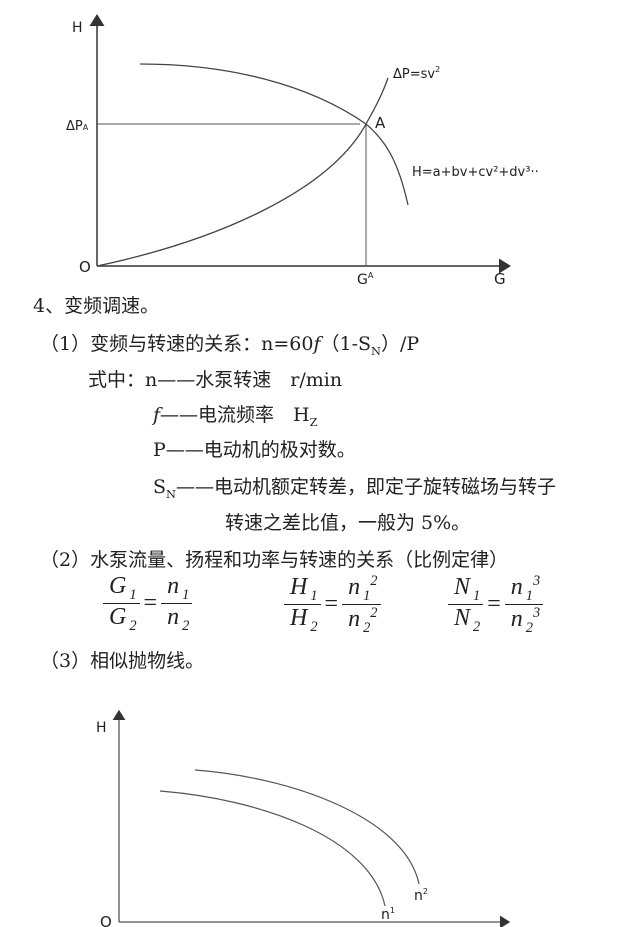 This screenshot has height=927, width=640. Describe the element at coordinates (215, 380) in the screenshot. I see `definition-n: 式中：n——水泵转速 r/min` at that location.